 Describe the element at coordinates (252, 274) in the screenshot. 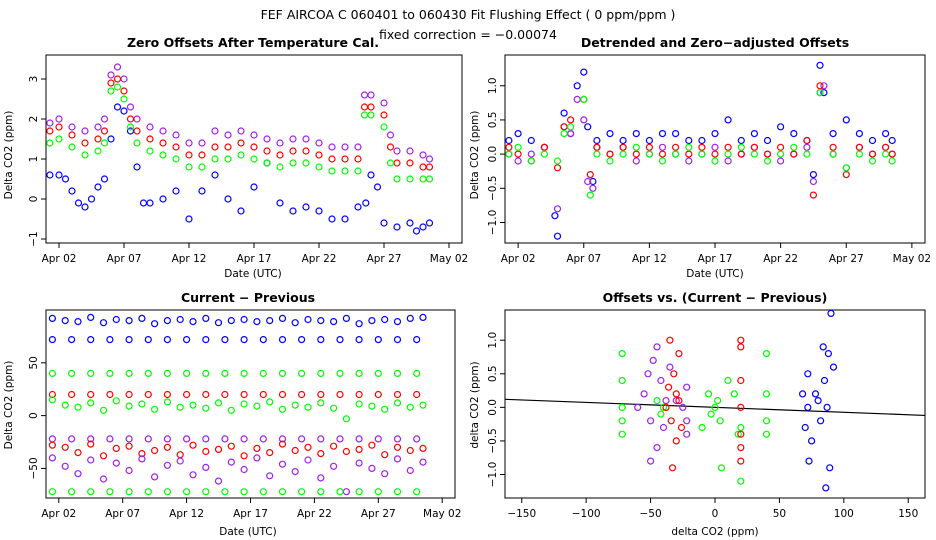

I see `x-axis-label: Date (UTC)` at that location.